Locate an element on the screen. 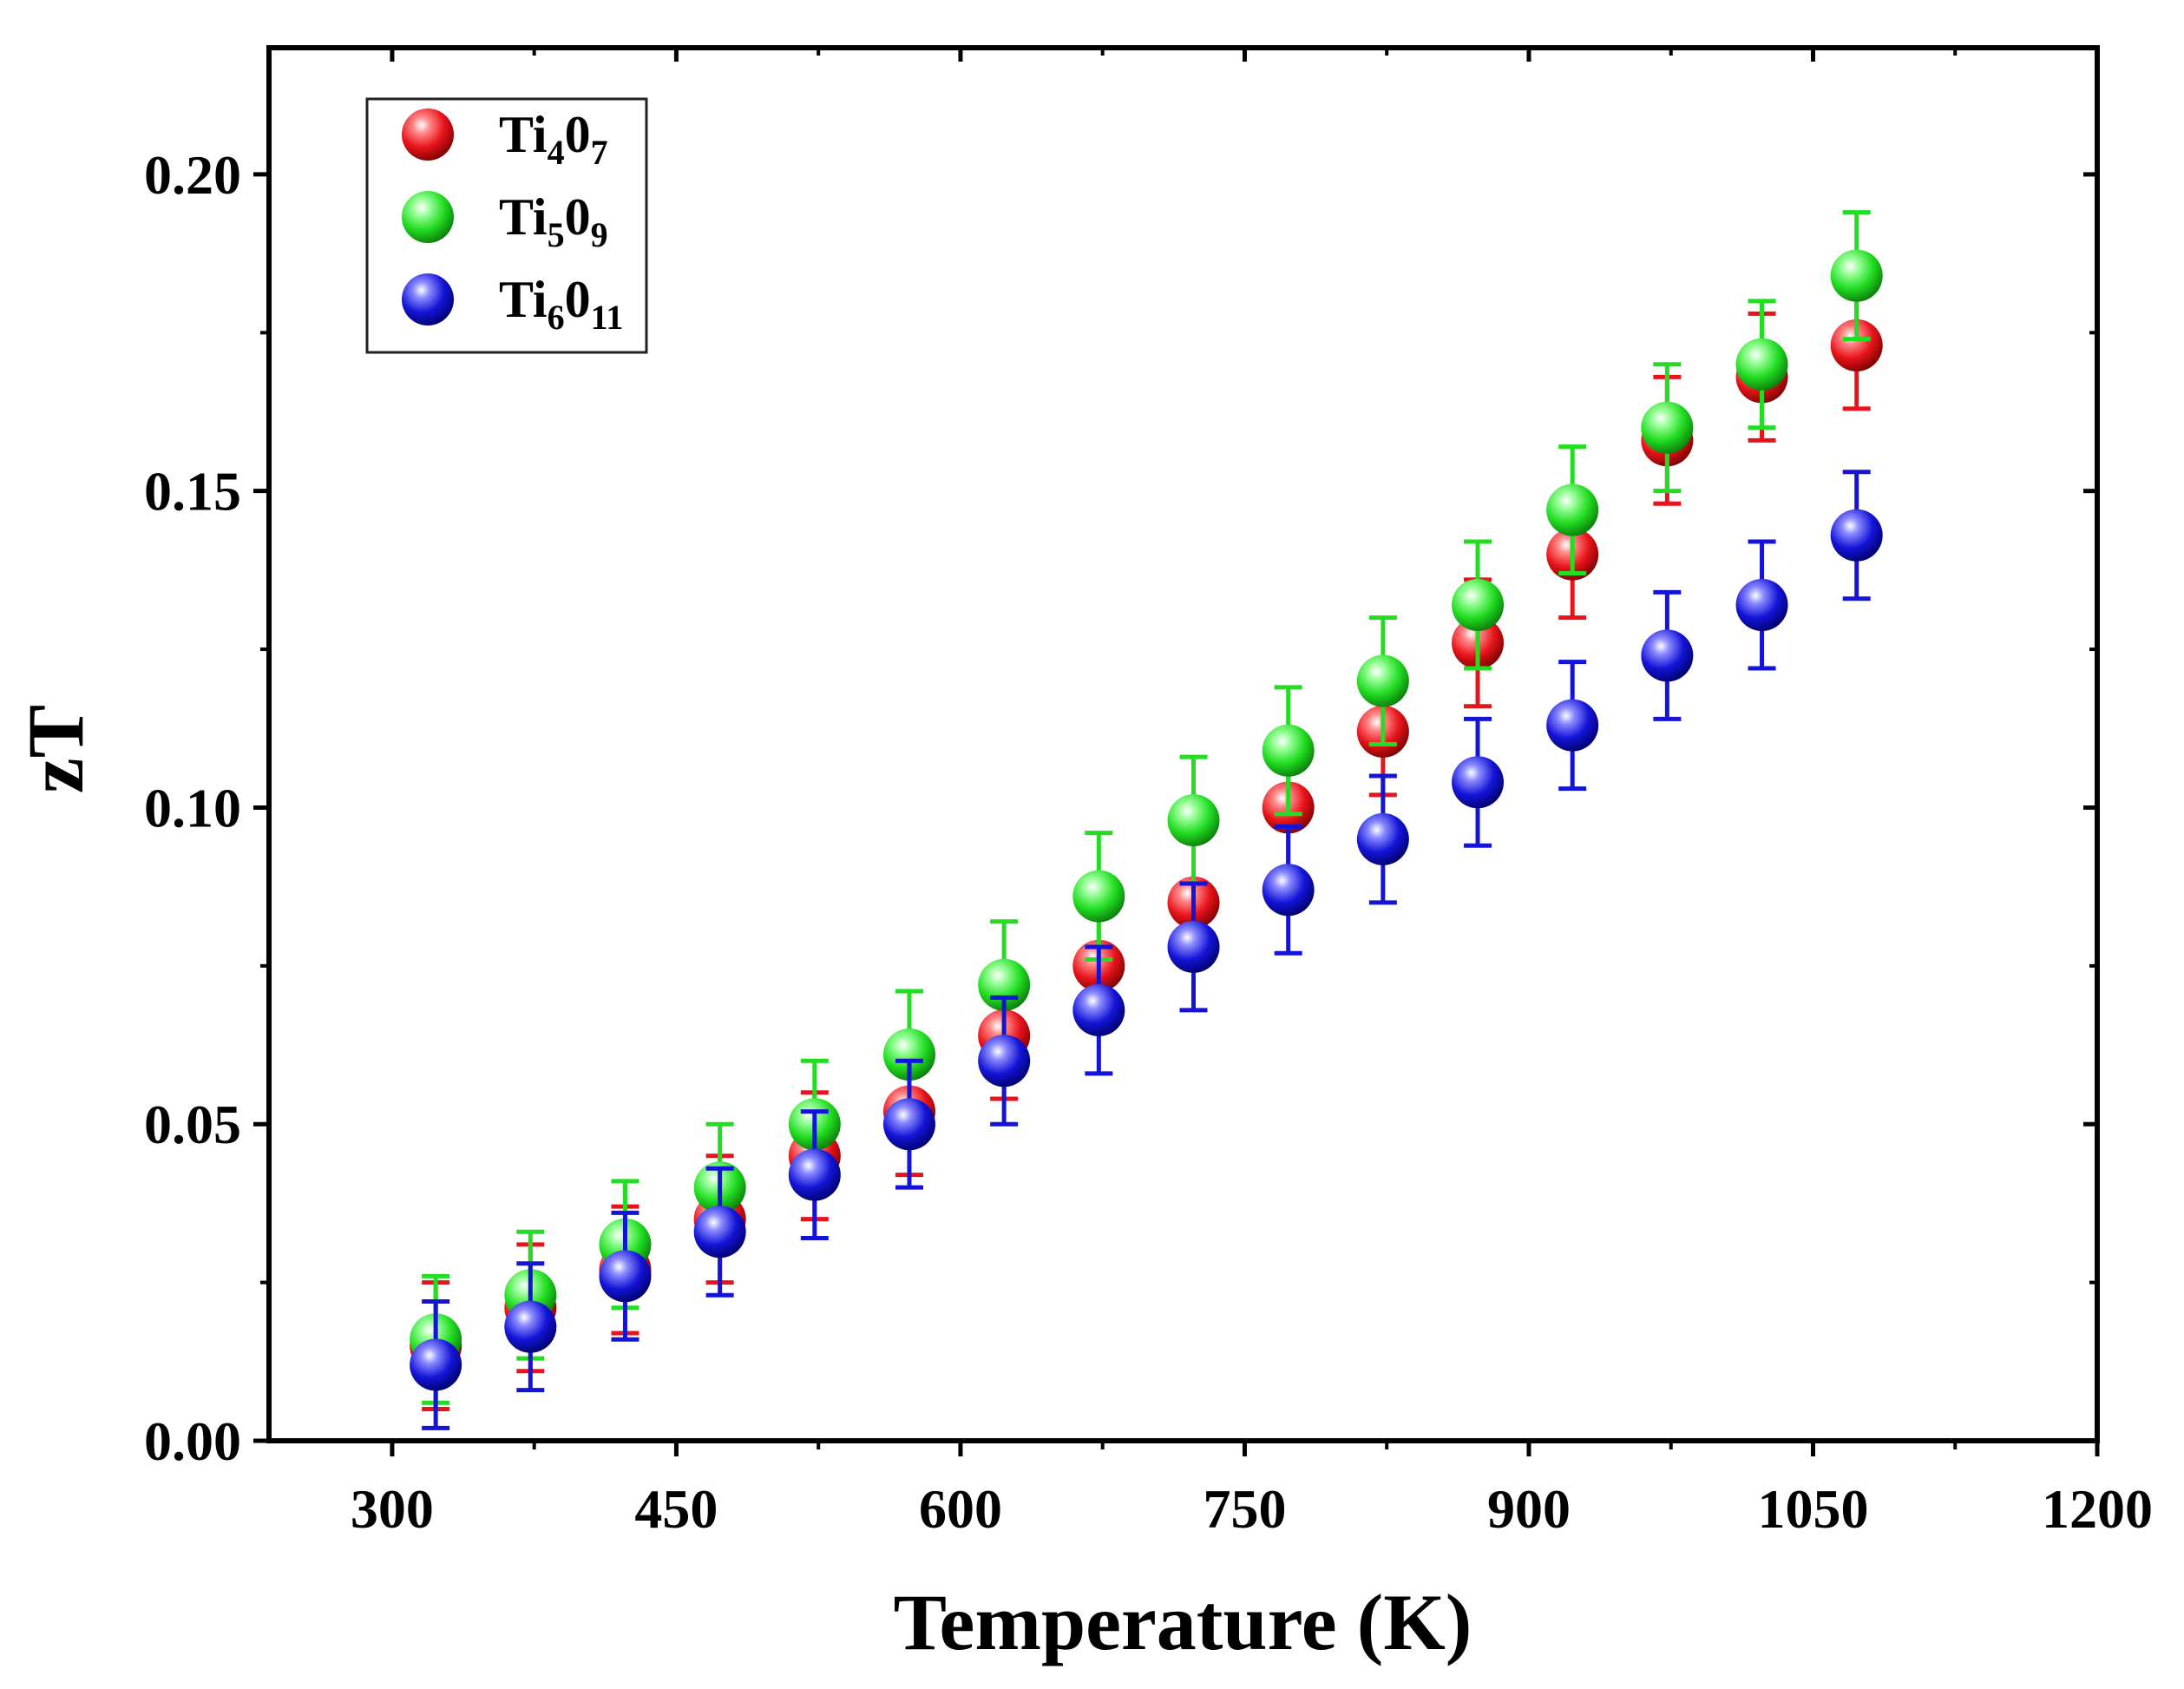 The image size is (2184, 1689). x-tick-label: 1200 is located at coordinates (2097, 1509).